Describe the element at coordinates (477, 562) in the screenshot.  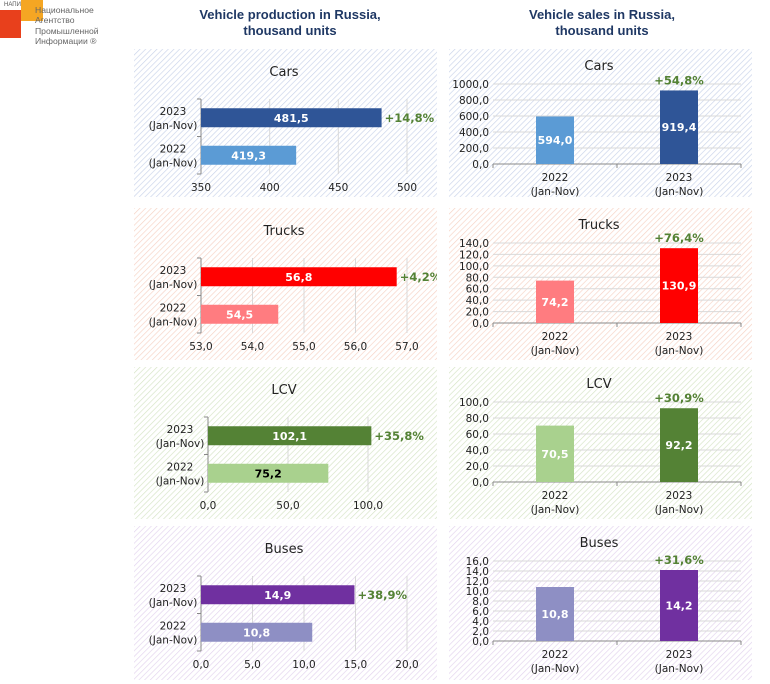
I see `y-tick-label: 16,0` at that location.